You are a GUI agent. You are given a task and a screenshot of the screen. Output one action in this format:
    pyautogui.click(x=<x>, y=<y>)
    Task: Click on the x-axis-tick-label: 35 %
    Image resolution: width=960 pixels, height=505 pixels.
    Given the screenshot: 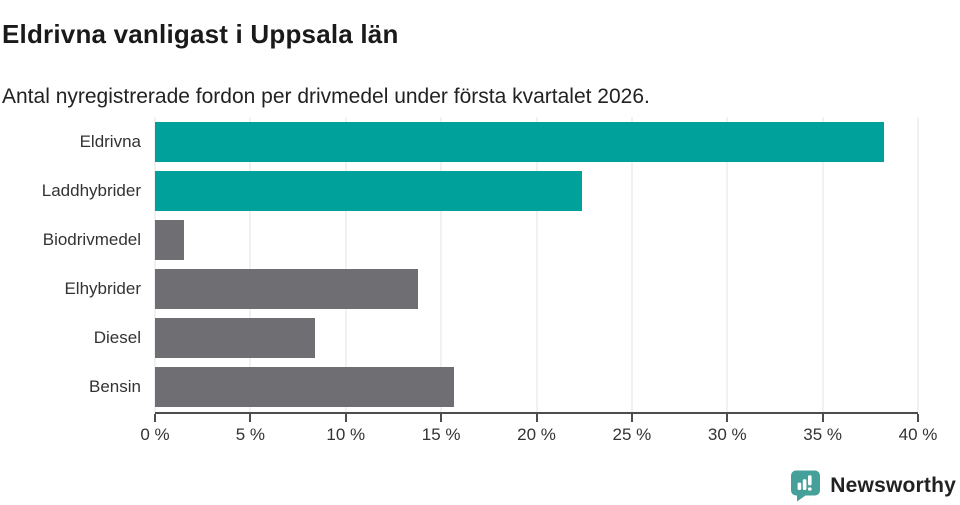 What is the action you would take?
    pyautogui.click(x=822, y=434)
    